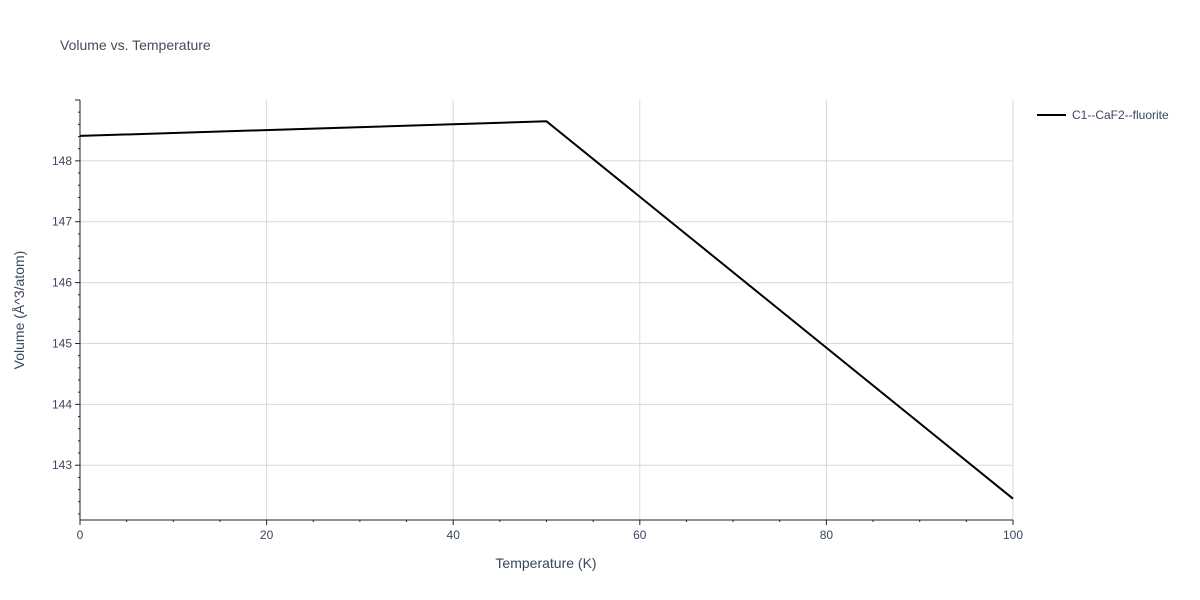 This screenshot has width=1200, height=600. Describe the element at coordinates (80, 535) in the screenshot. I see `x-tick-label: 0` at that location.